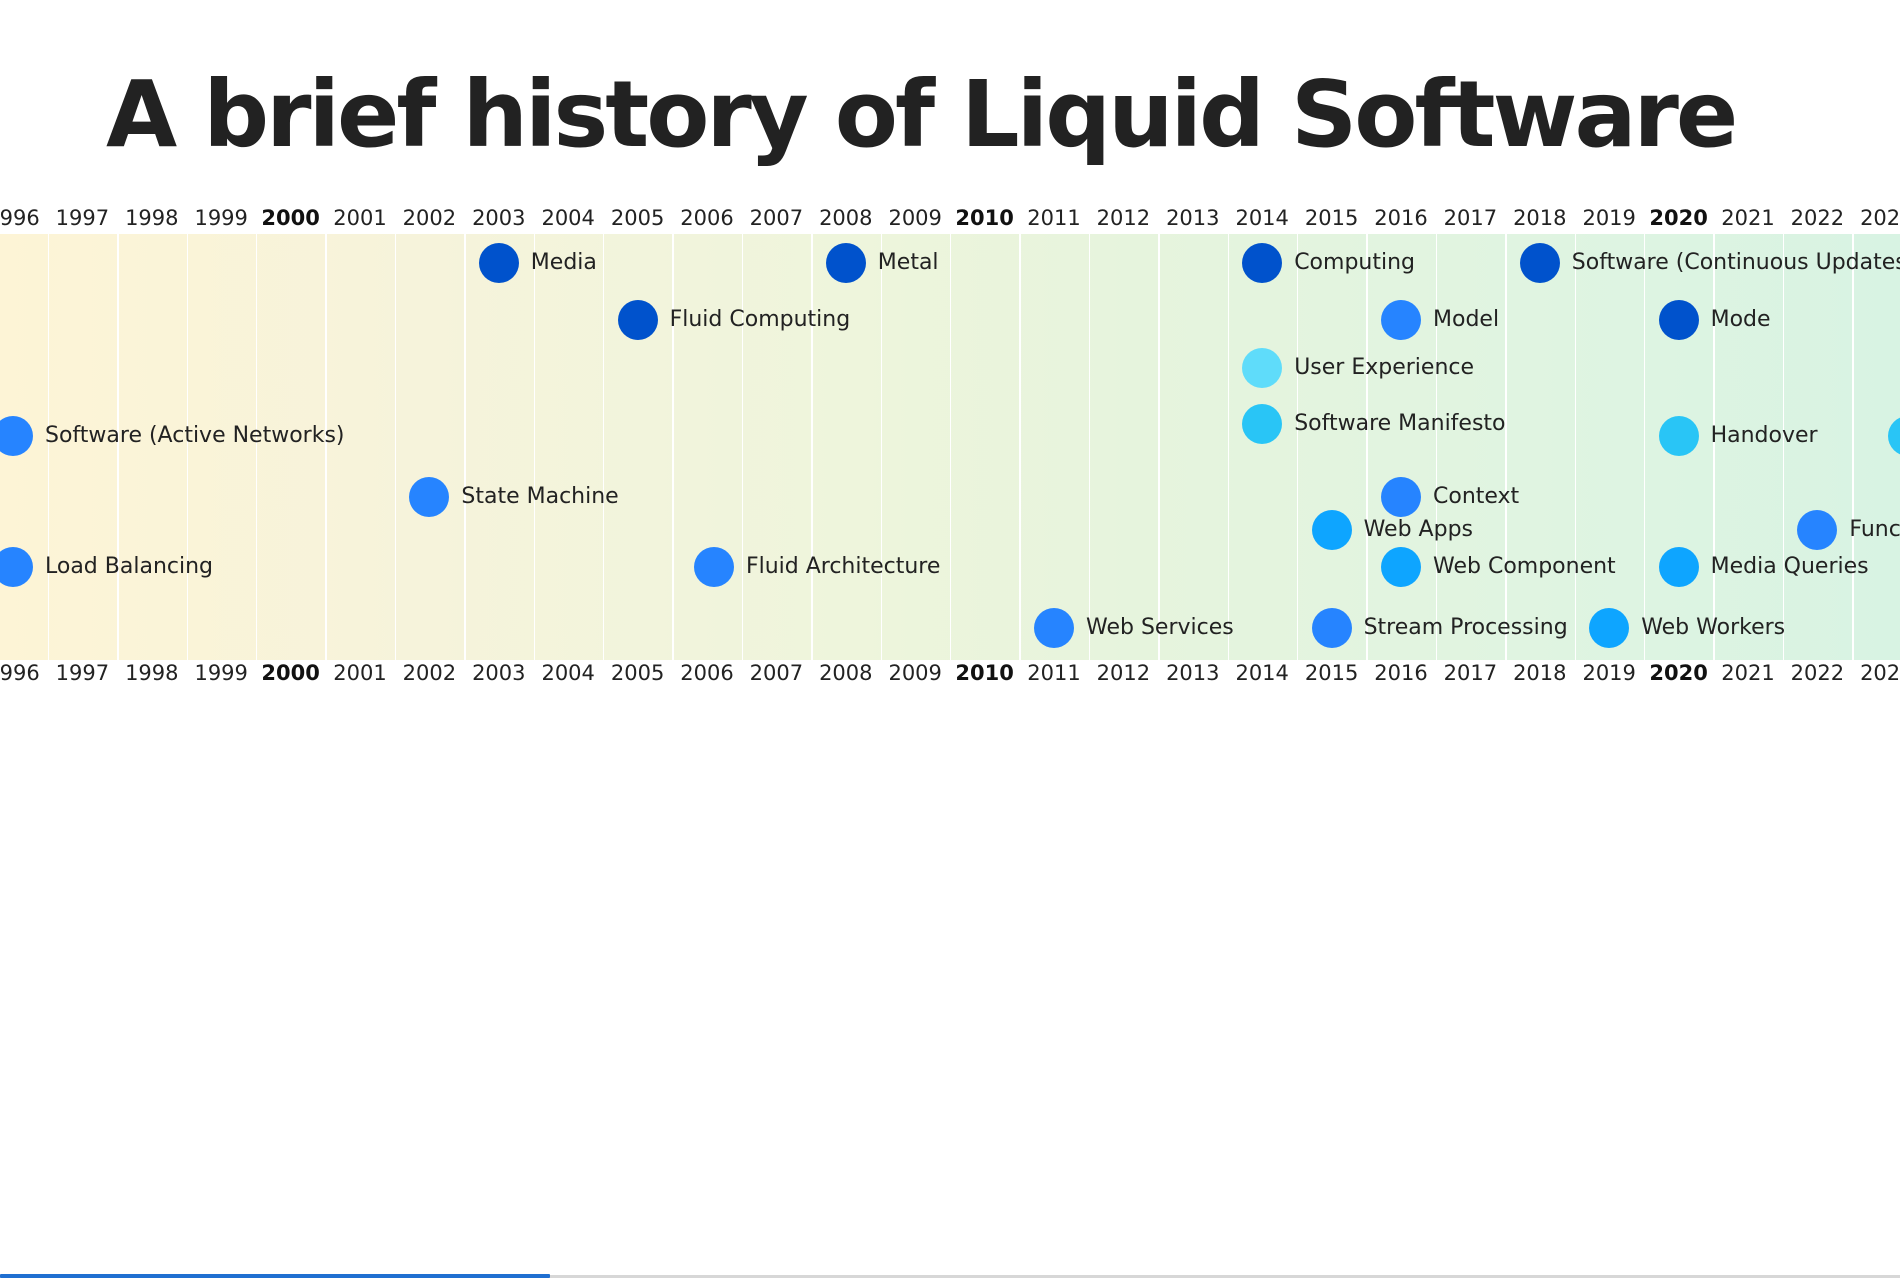 The height and width of the screenshot is (1280, 1900). I want to click on event-label: Stream Processing, so click(1465, 627).